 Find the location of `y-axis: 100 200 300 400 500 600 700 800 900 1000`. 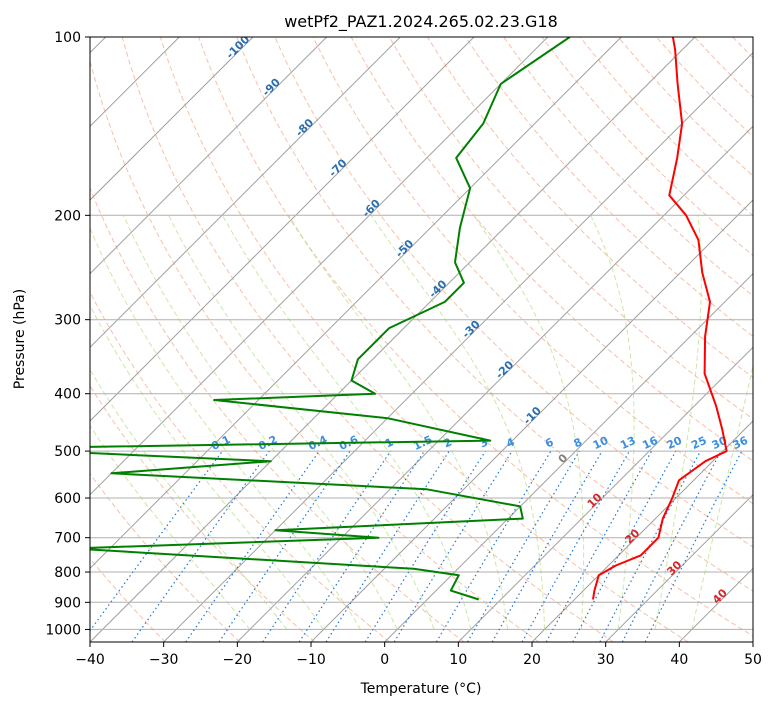

y-axis: 100 200 300 400 500 600 700 800 900 1000 is located at coordinates (67, 334).